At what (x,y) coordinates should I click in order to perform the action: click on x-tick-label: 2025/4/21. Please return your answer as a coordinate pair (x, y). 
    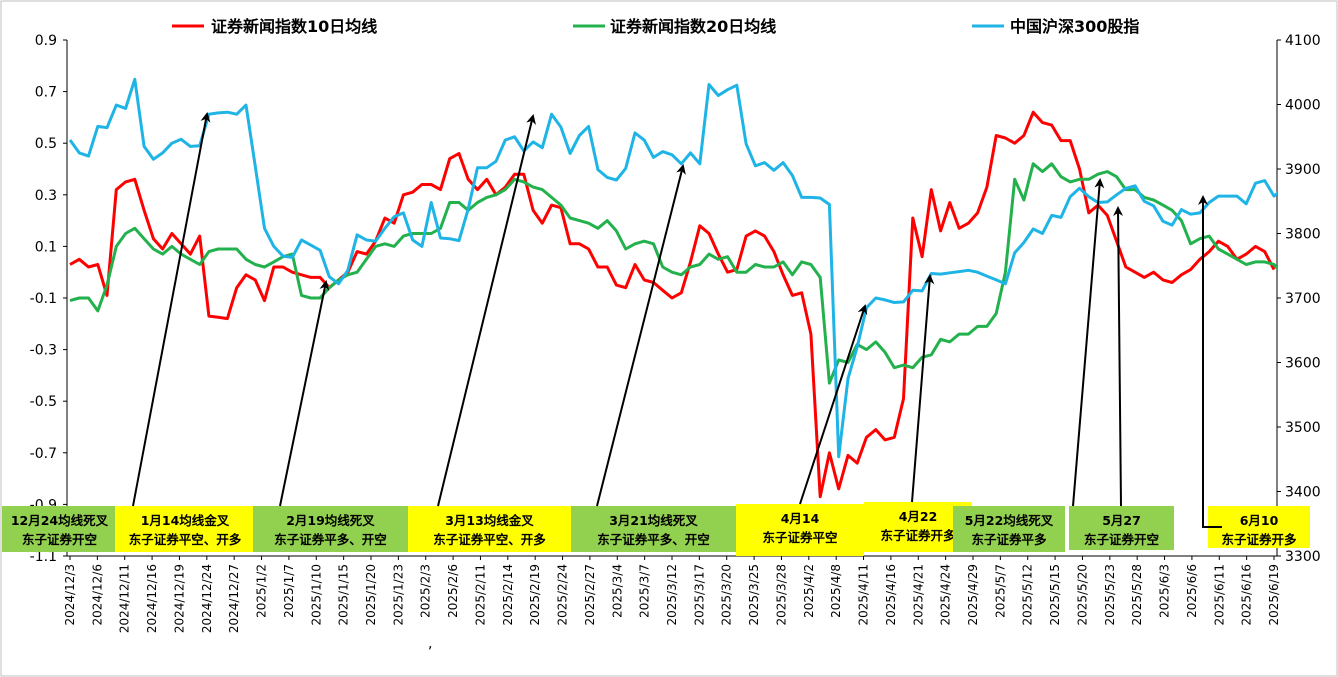
    Looking at the image, I should click on (918, 595).